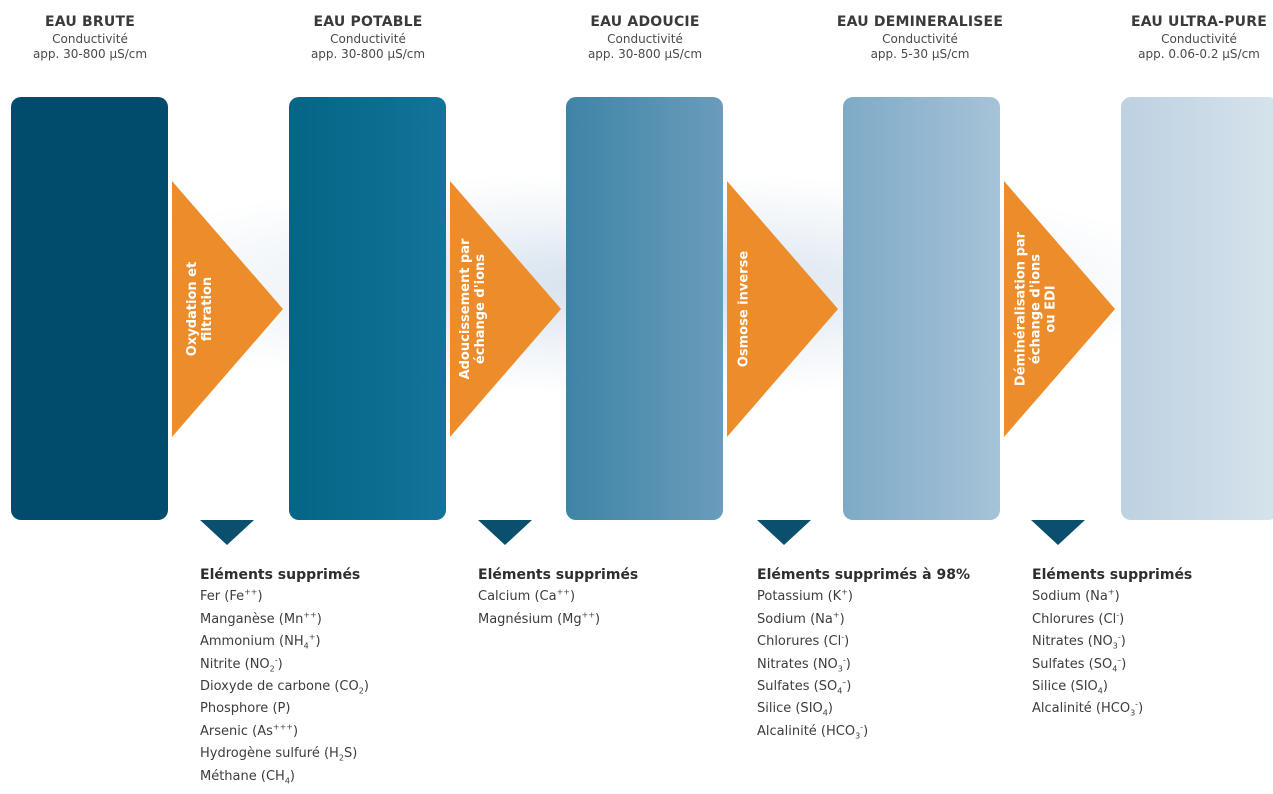 This screenshot has height=794, width=1273. What do you see at coordinates (805, 596) in the screenshot?
I see `removed-element-item: Potassium (K+)` at bounding box center [805, 596].